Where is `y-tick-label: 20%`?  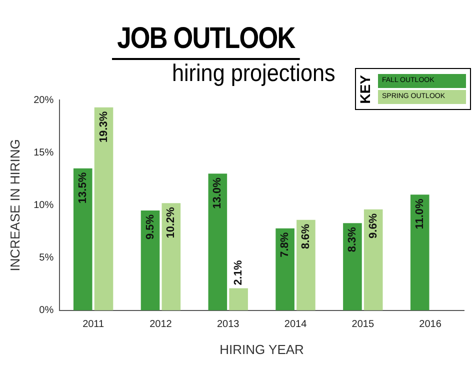 y-tick-label: 20% is located at coordinates (44, 100).